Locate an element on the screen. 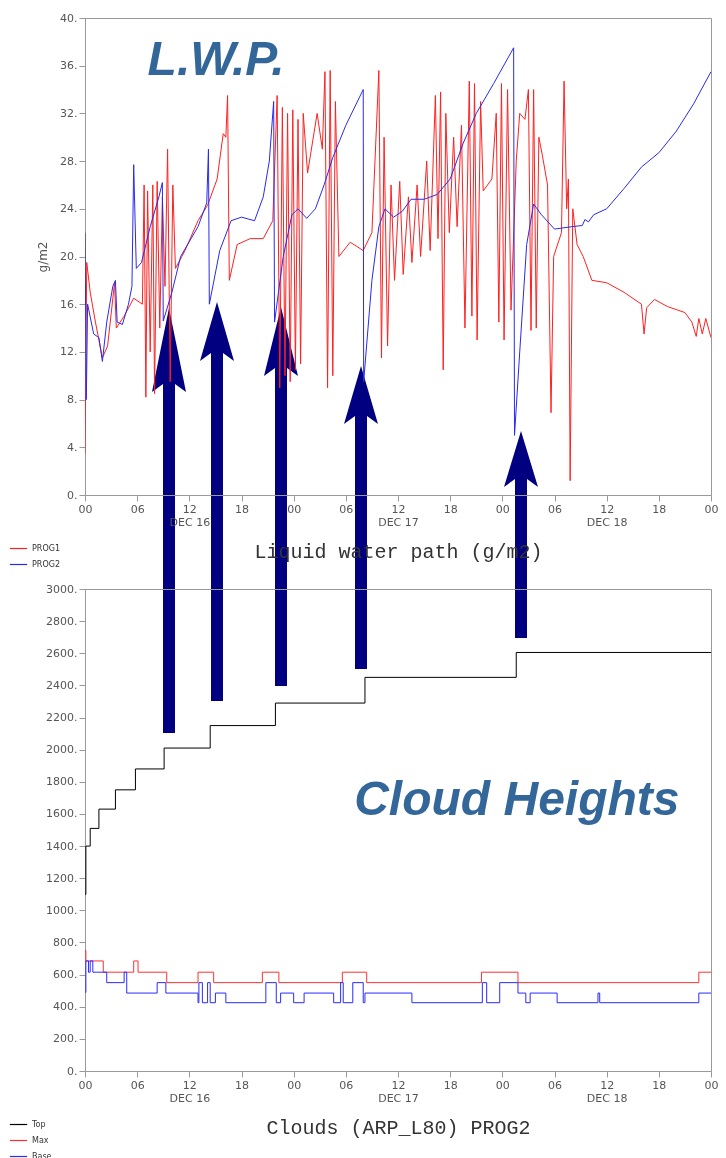 Image resolution: width=726 pixels, height=1158 pixels. legend-label: PROG2 is located at coordinates (46, 564).